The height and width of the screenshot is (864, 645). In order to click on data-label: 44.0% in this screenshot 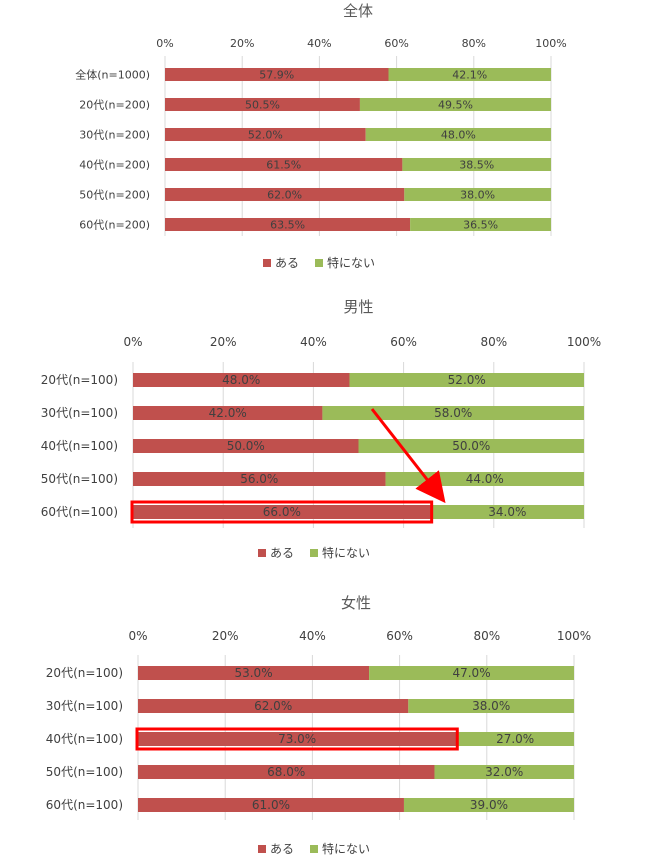, I will do `click(485, 479)`.